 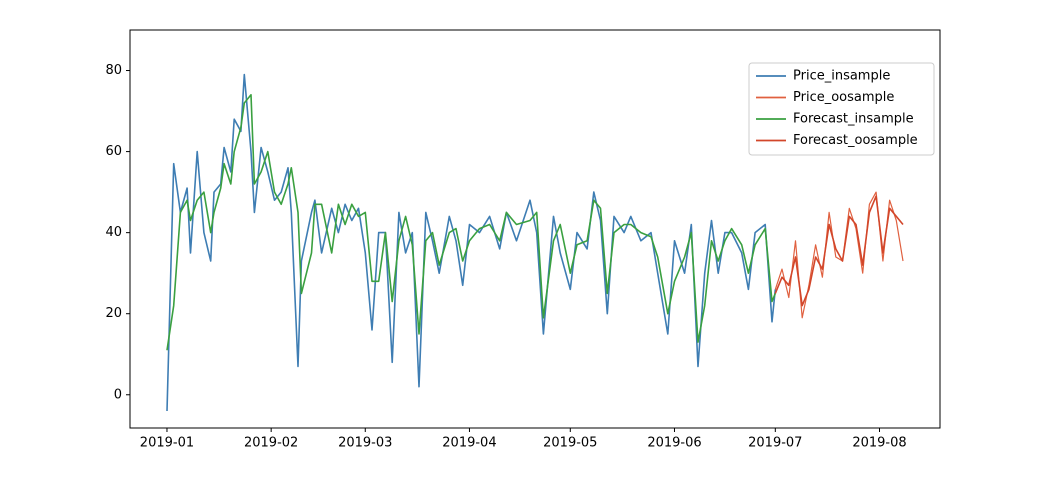 I want to click on x-tick-label: 2019-04, so click(x=469, y=443).